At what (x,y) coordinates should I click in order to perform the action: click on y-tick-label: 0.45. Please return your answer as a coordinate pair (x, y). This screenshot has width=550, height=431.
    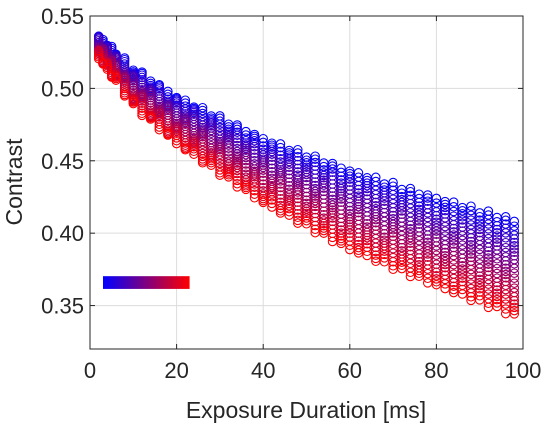
    Looking at the image, I should click on (62, 161).